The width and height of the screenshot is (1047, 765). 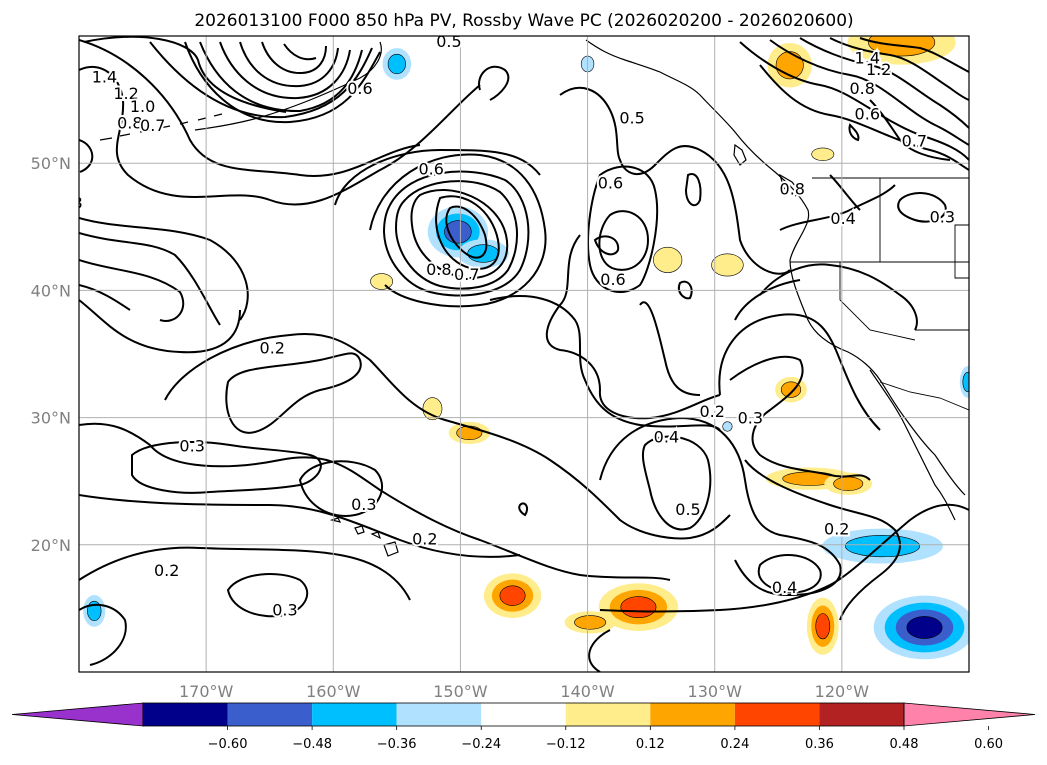 I want to click on colorbar-tick-label: 0.48, so click(x=904, y=744).